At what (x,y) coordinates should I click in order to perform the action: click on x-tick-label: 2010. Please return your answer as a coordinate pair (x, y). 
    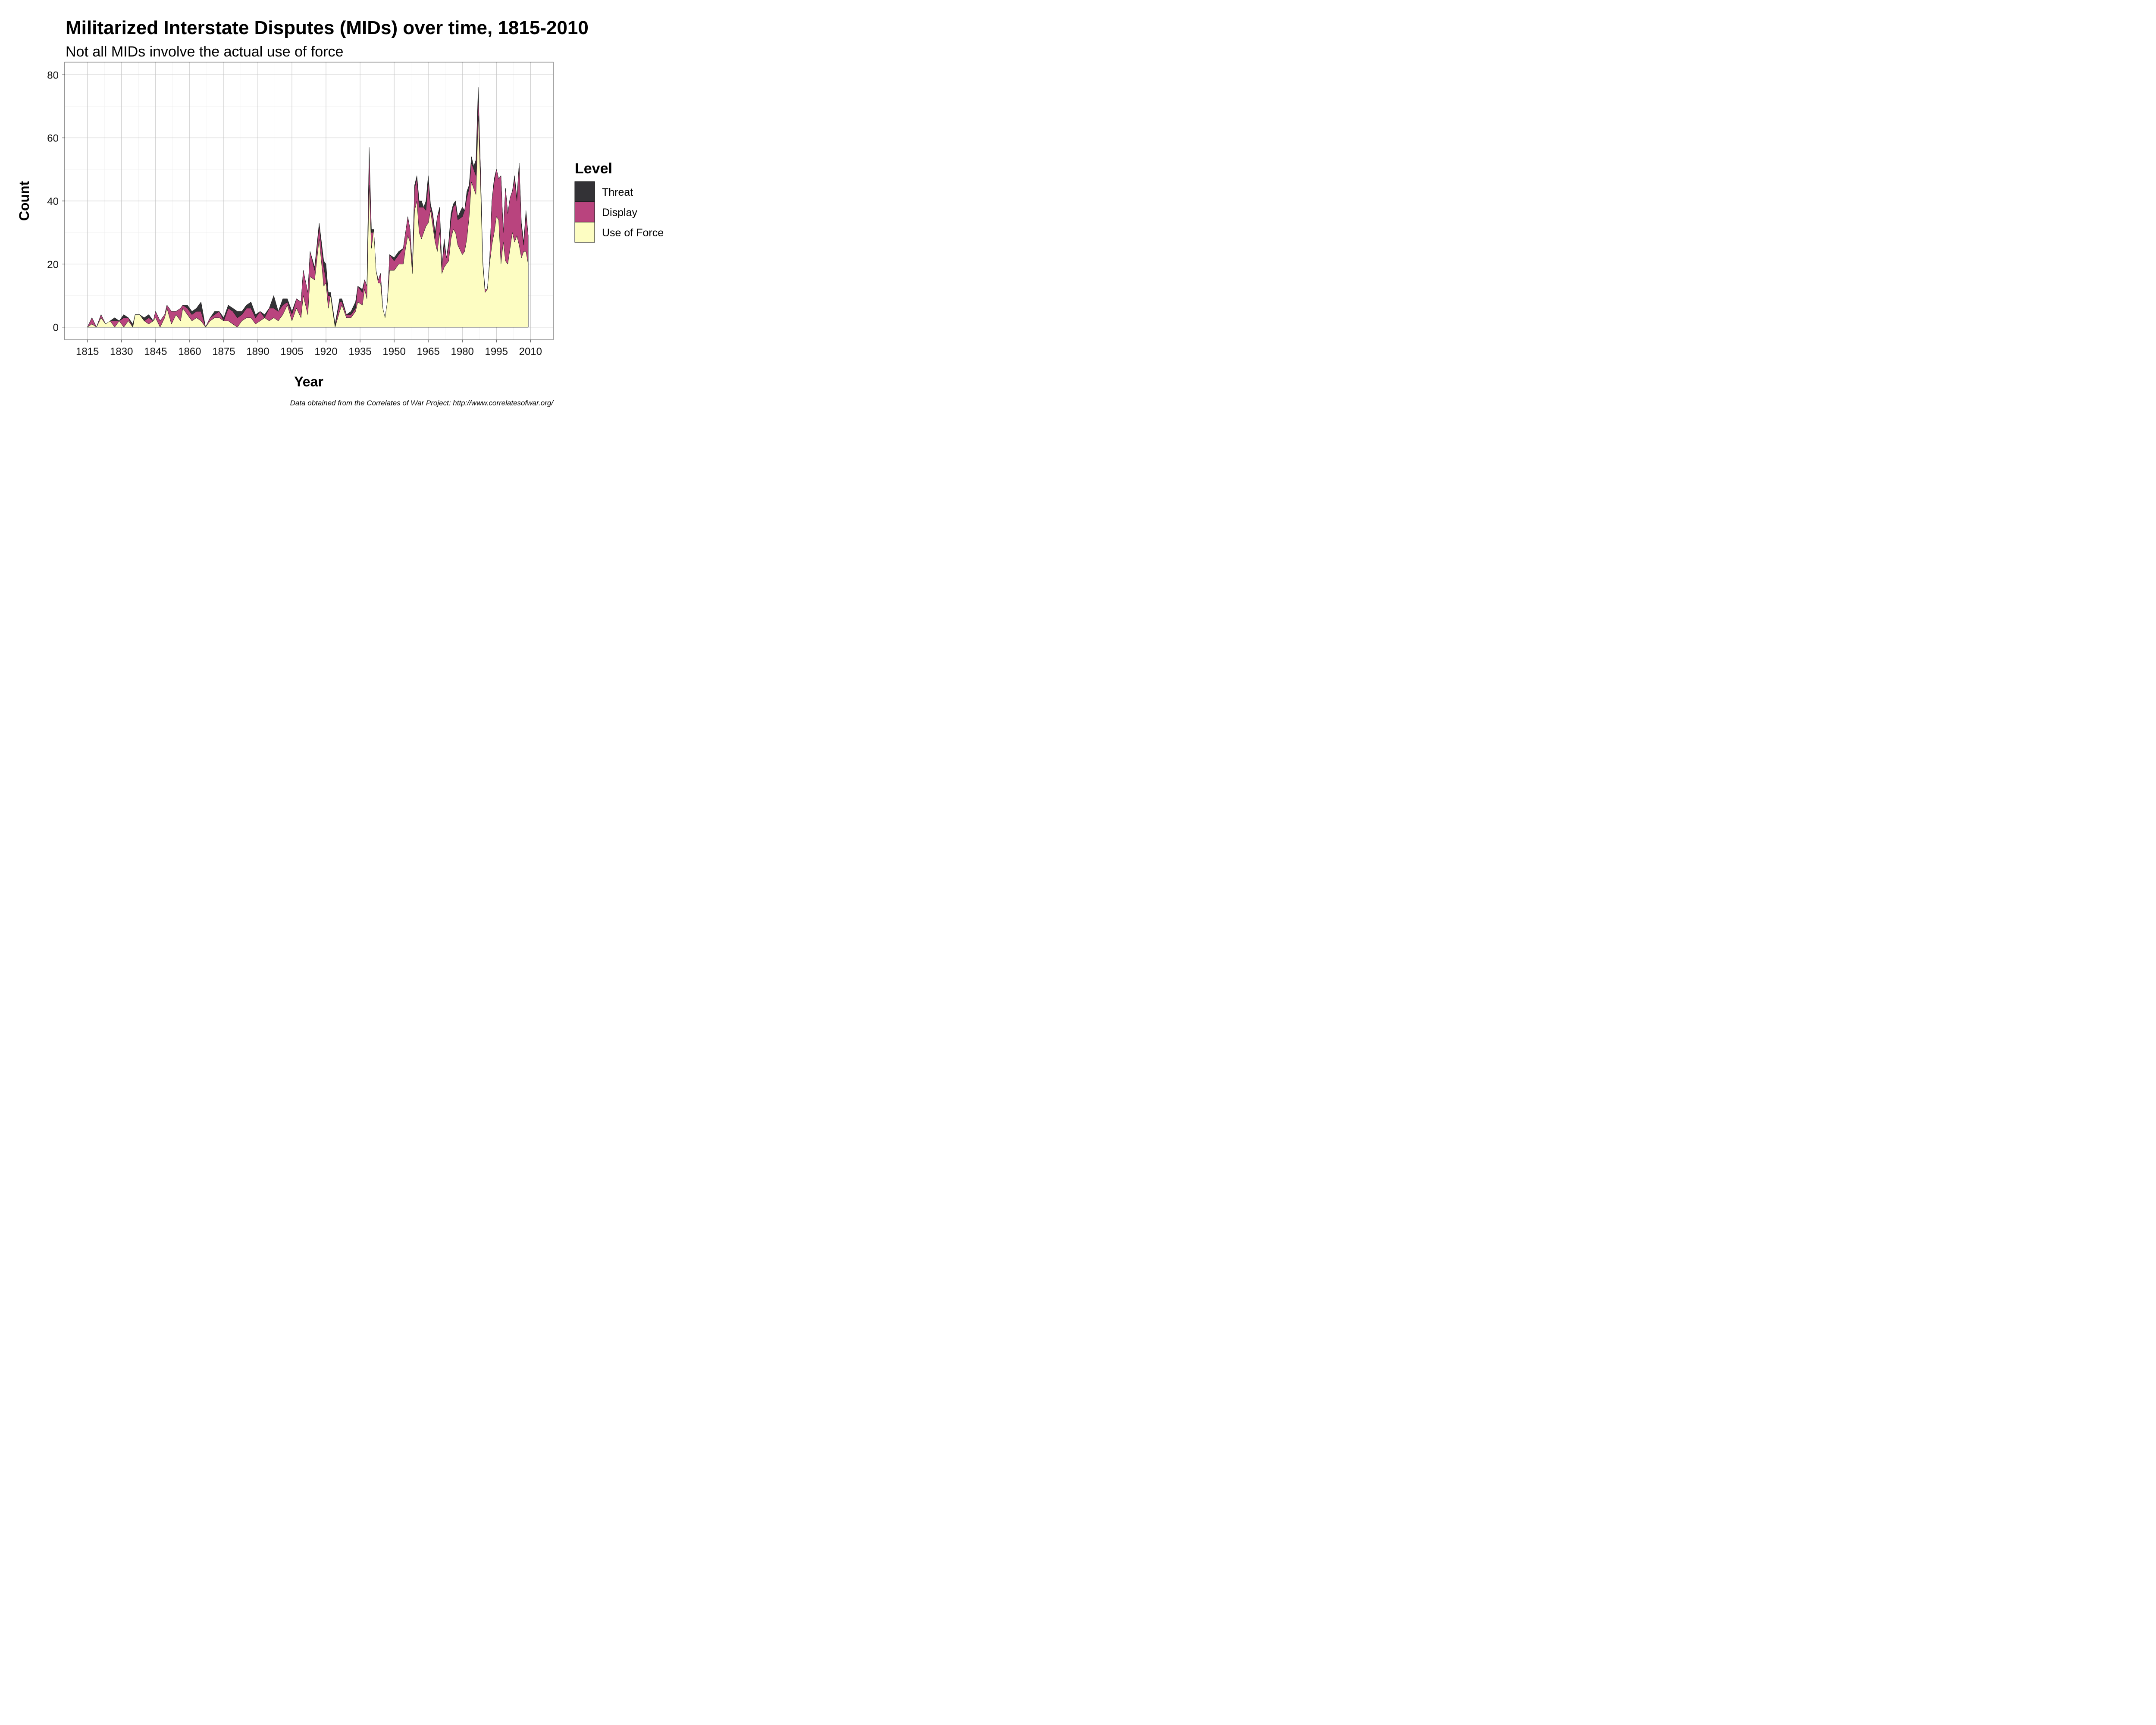
    Looking at the image, I should click on (530, 352).